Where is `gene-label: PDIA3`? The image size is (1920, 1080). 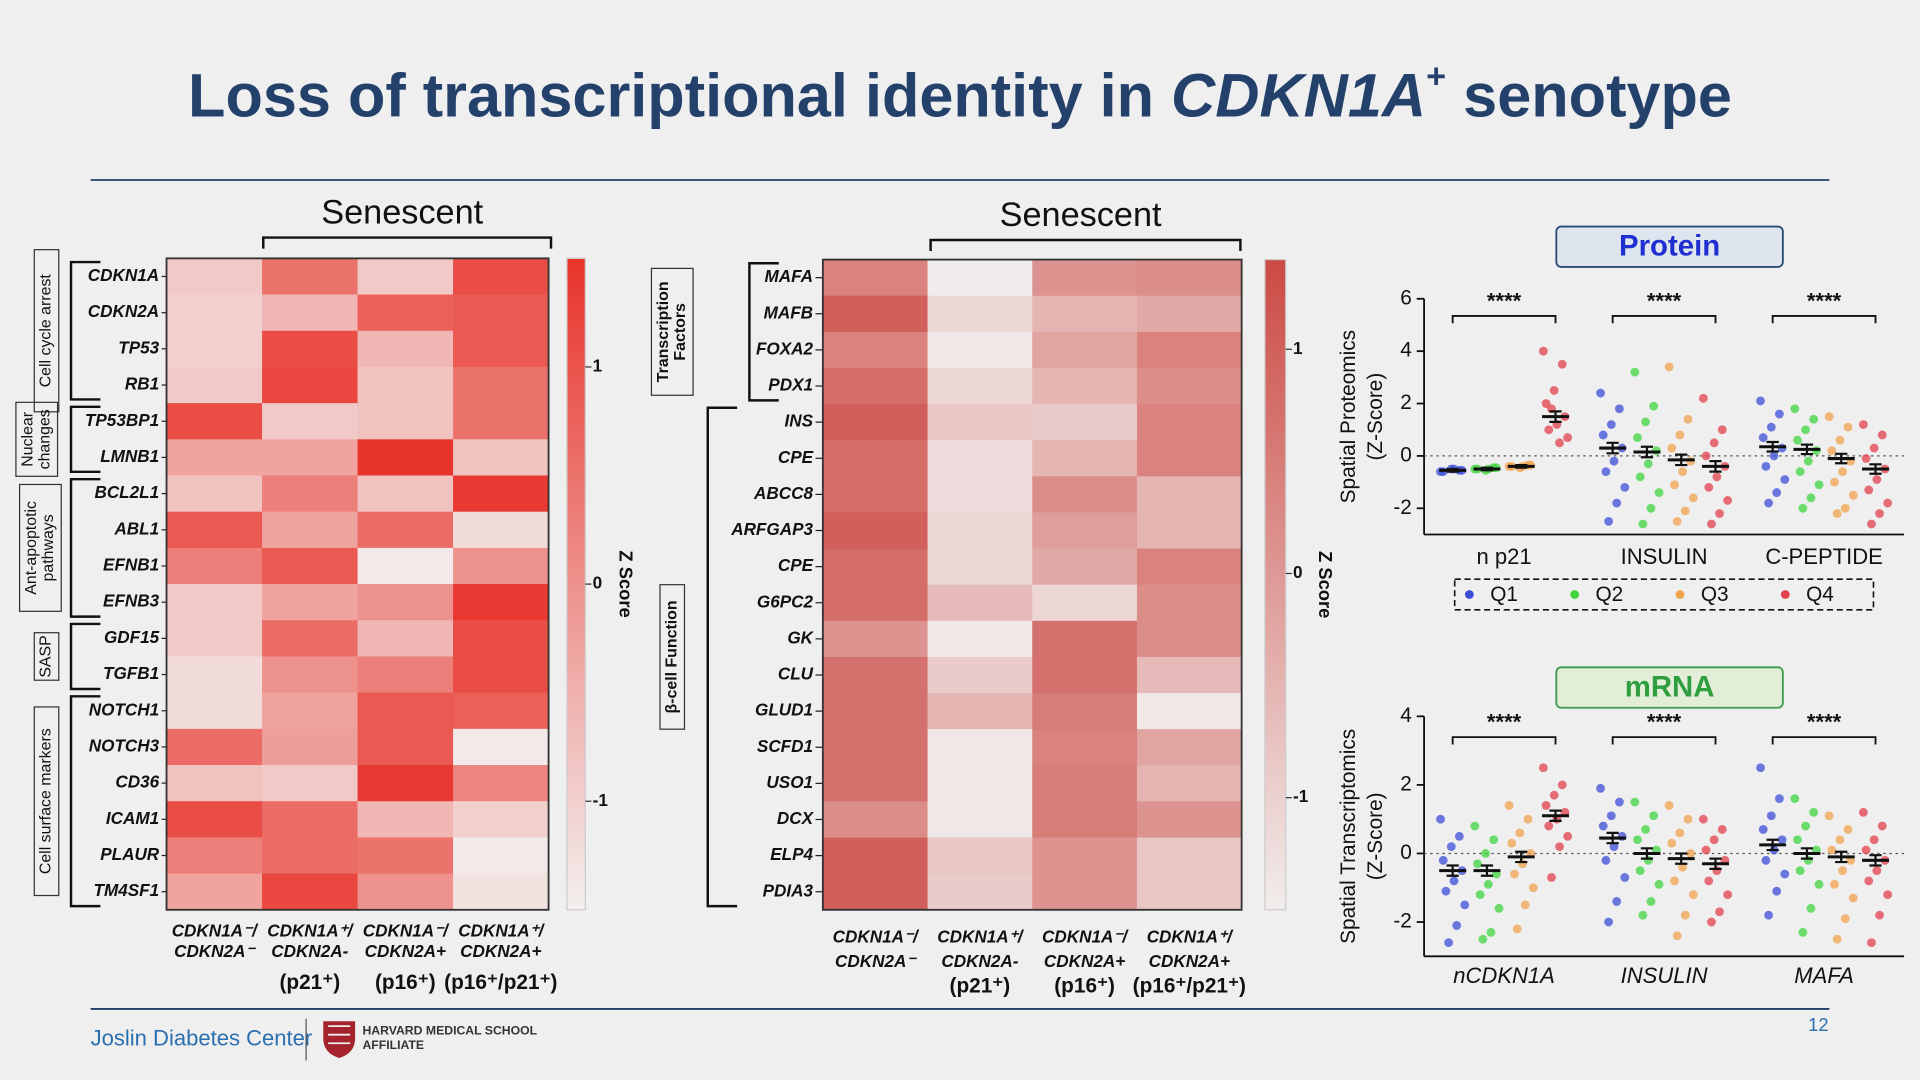
gene-label: PDIA3 is located at coordinates (788, 890).